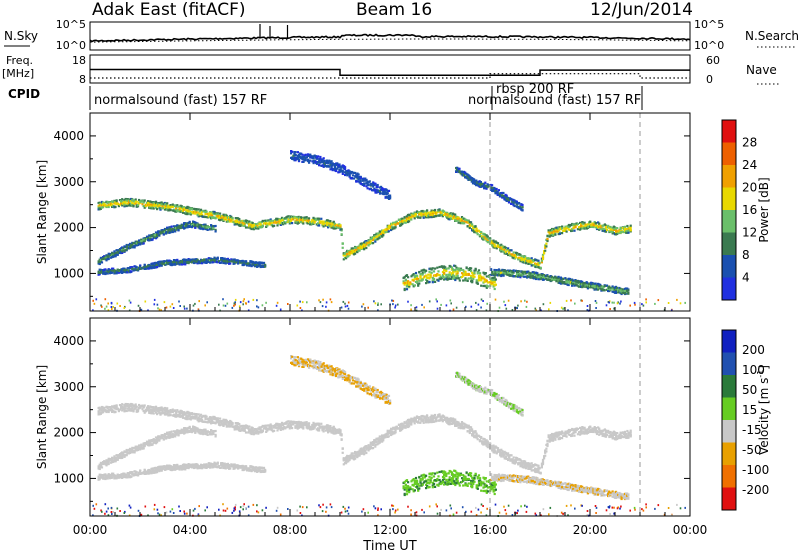  What do you see at coordinates (68, 273) in the screenshot?
I see `power-y-tick-label: 1000` at bounding box center [68, 273].